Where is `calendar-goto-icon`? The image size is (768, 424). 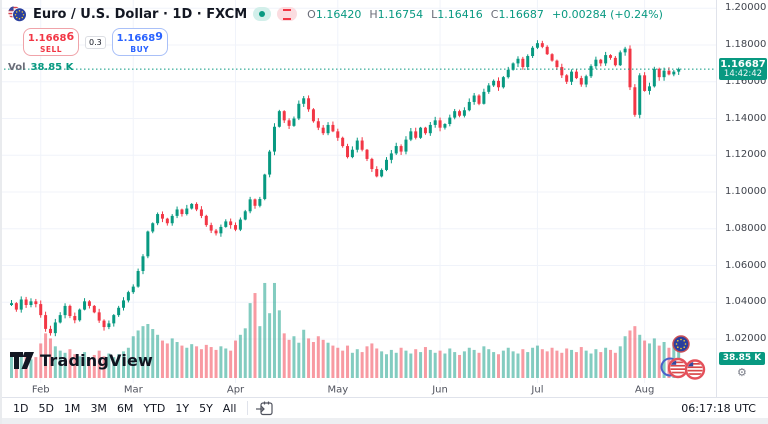
calendar-goto-icon is located at coordinates (264, 408).